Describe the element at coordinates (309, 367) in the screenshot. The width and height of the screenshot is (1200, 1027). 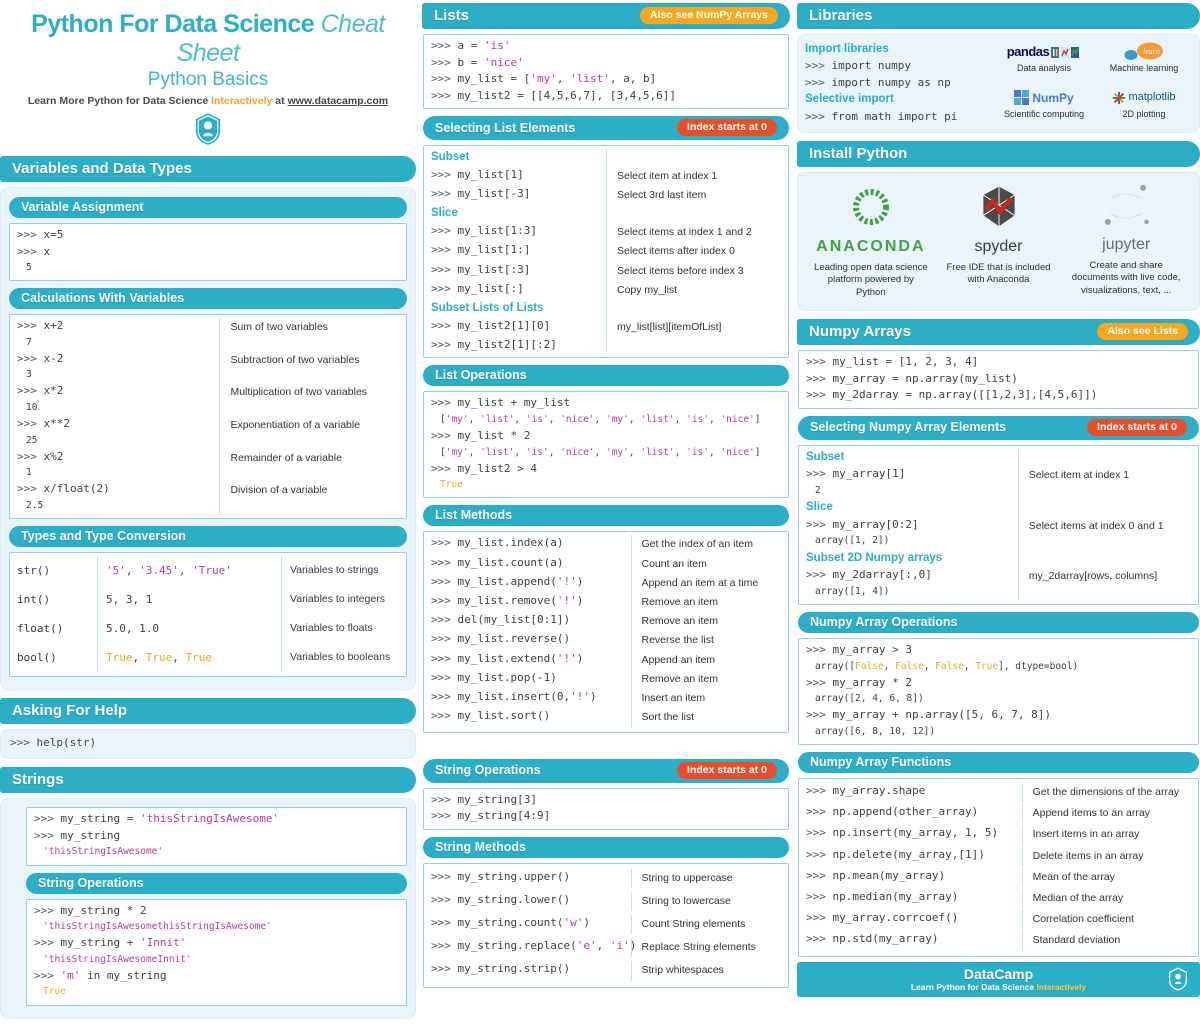
I see `row-description: Subtraction of two variables` at that location.